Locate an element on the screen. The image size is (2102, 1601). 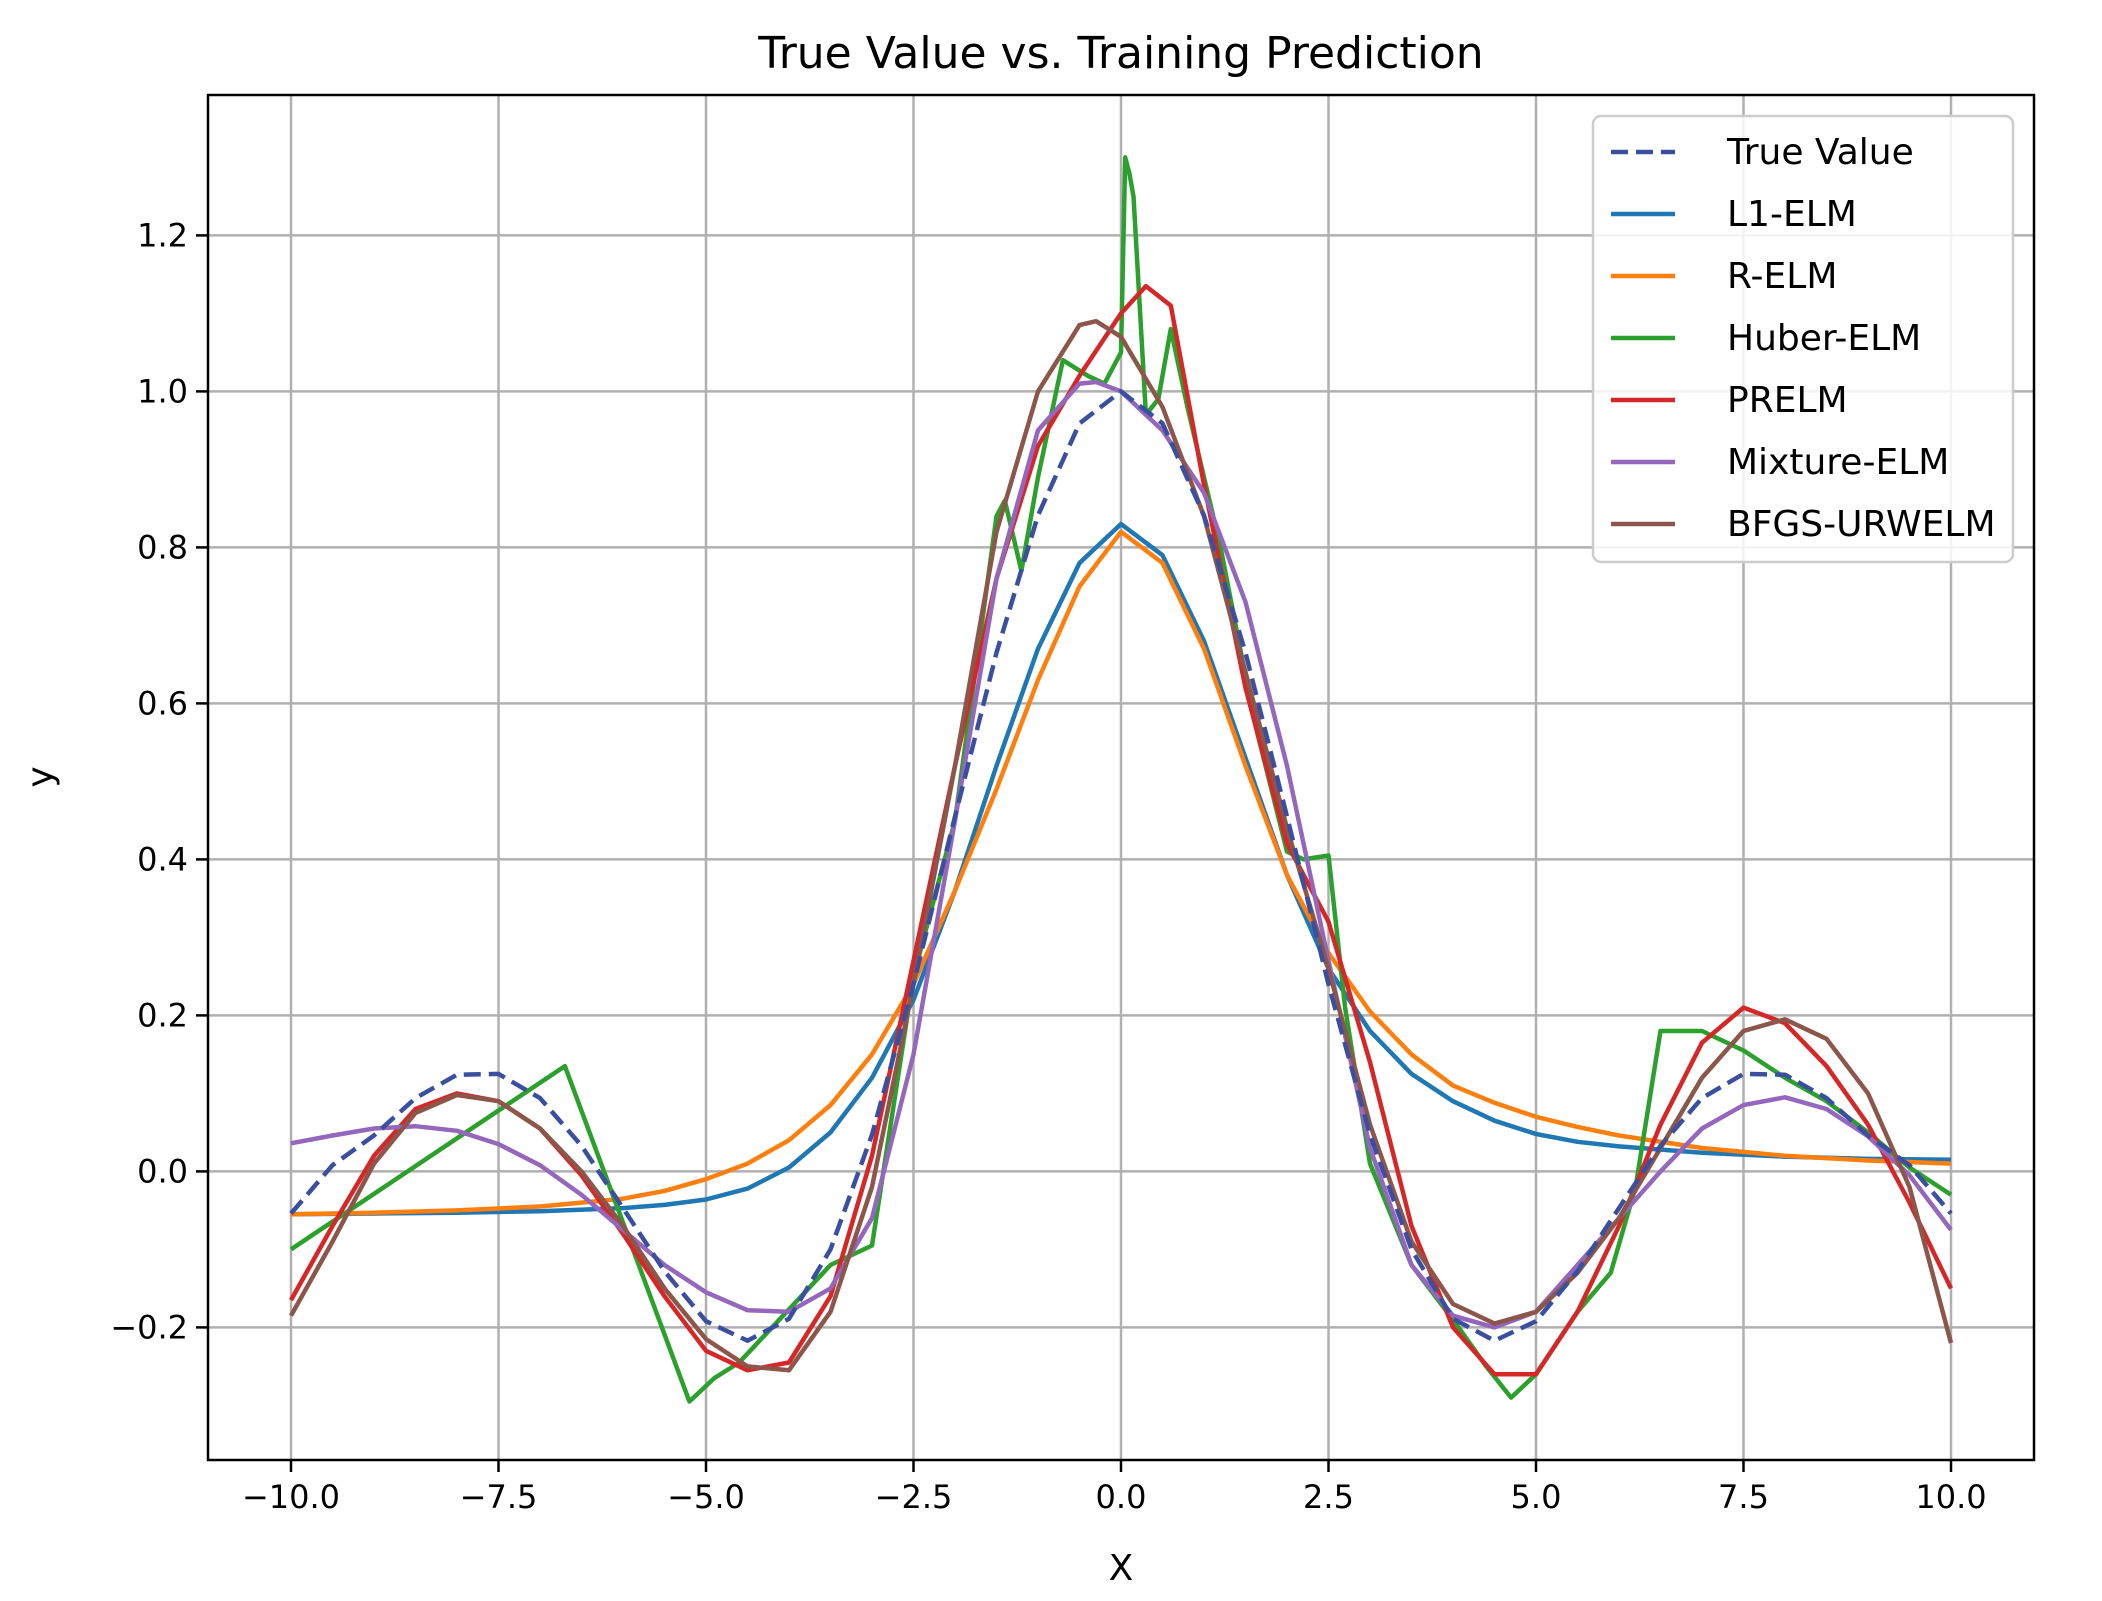
y-tick-label: 1.0 is located at coordinates (162, 391).